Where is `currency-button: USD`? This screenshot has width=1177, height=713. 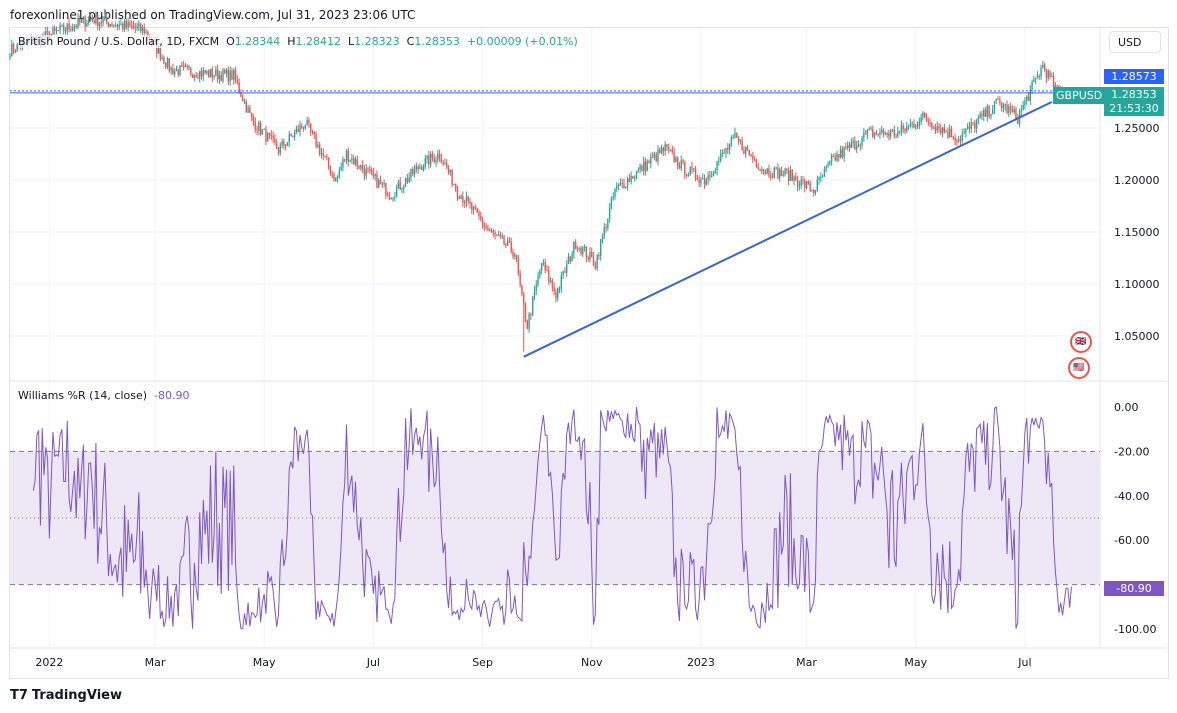
currency-button: USD is located at coordinates (1135, 42).